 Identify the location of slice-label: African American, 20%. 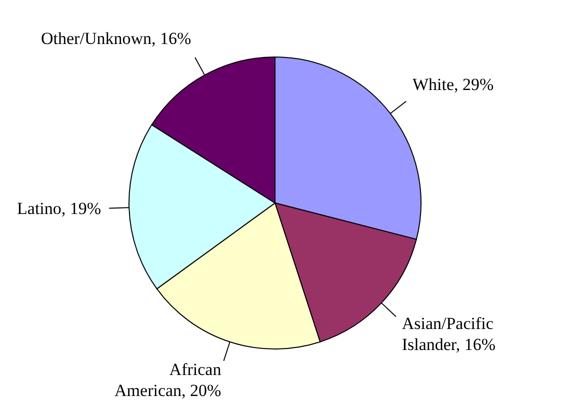
(168, 379).